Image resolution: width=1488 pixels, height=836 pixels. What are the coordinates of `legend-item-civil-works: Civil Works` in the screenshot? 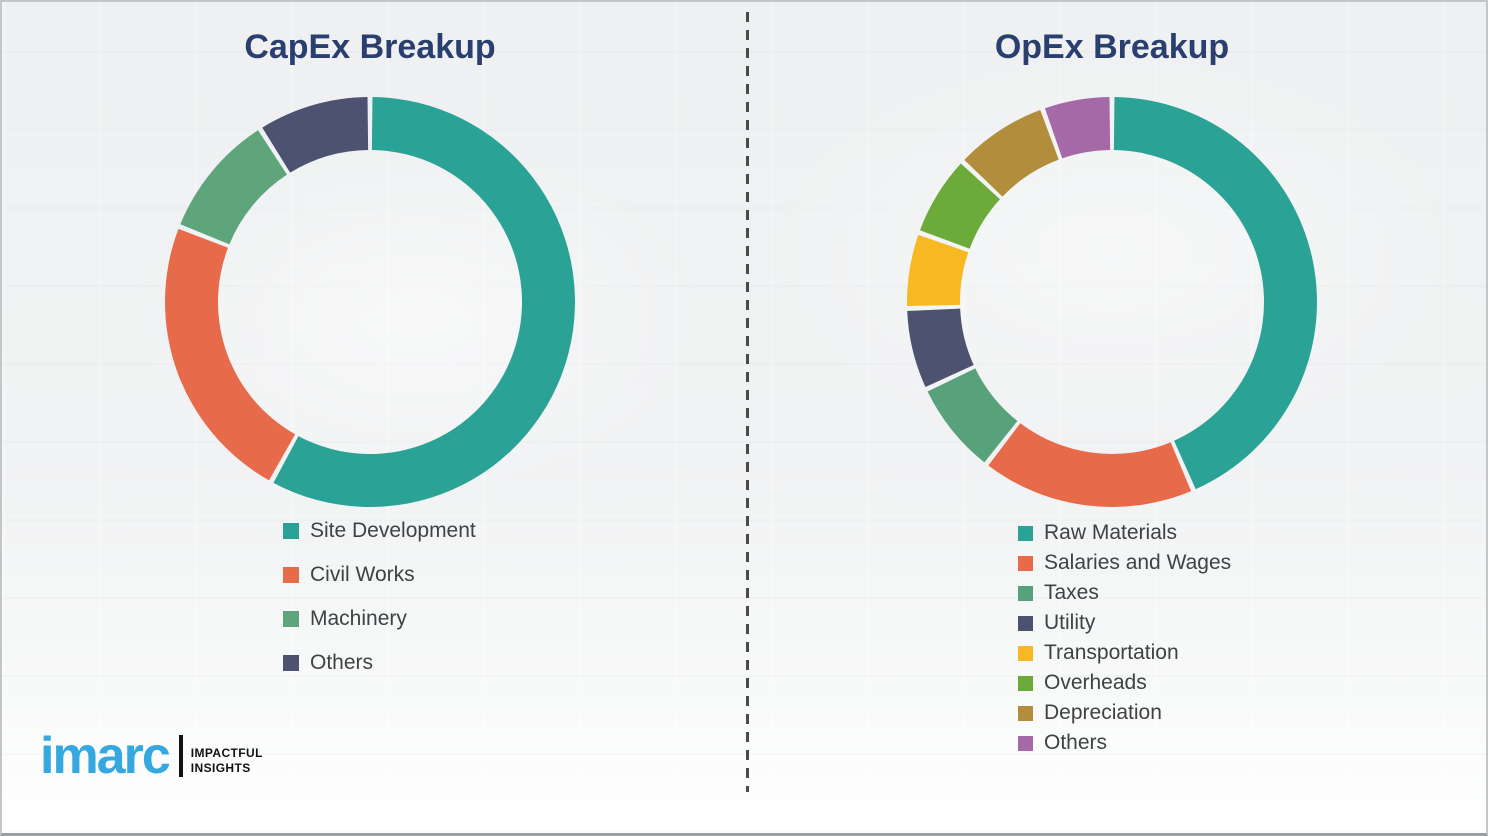 It's located at (379, 575).